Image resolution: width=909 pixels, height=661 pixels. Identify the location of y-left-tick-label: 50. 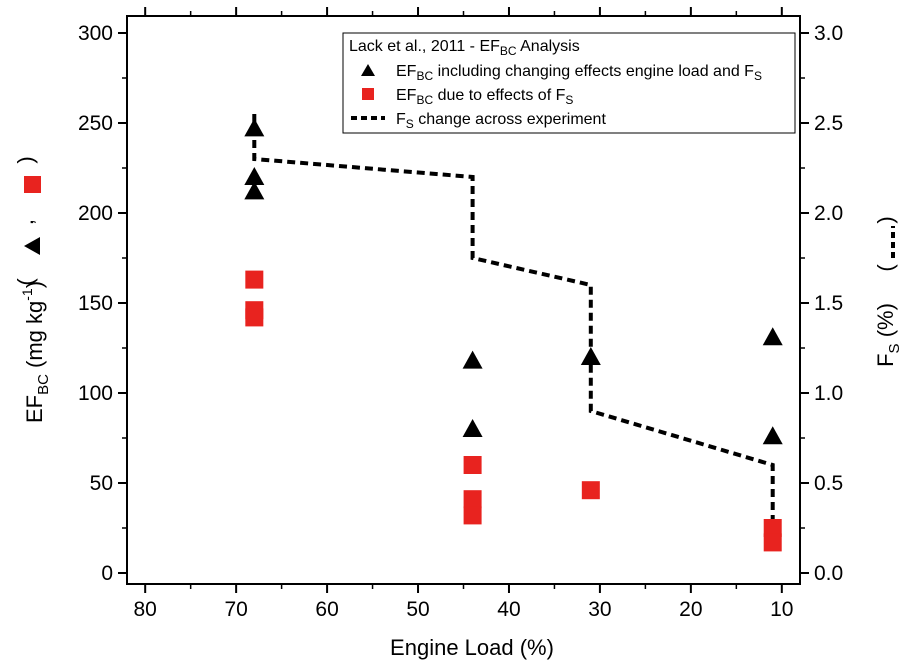
(101, 483).